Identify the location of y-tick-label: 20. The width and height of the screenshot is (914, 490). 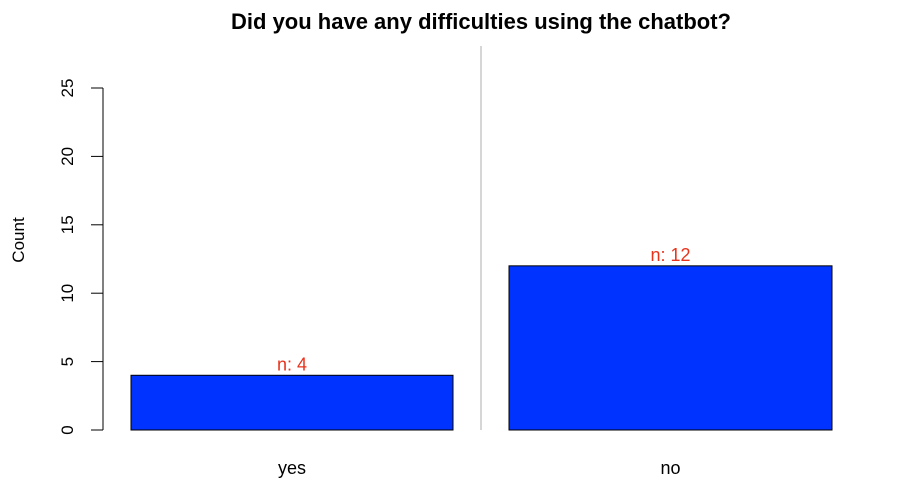
(67, 156).